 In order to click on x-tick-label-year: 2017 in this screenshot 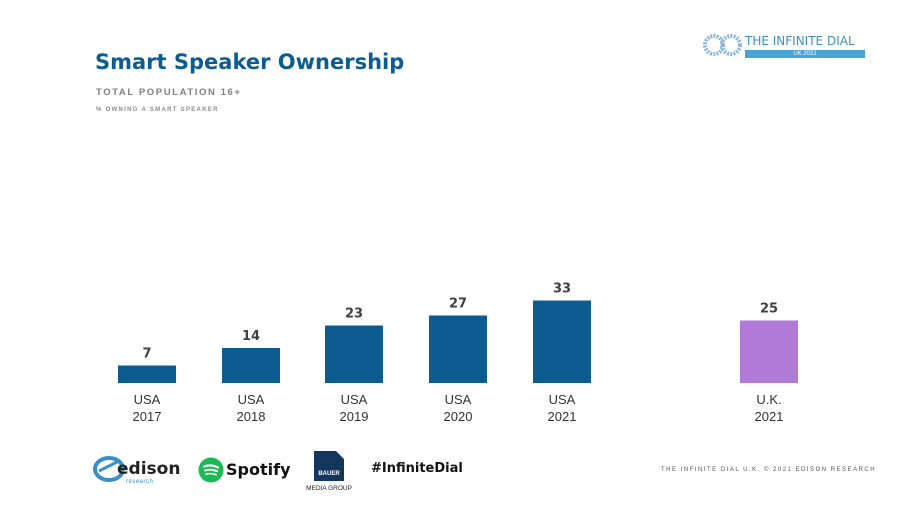, I will do `click(147, 416)`.